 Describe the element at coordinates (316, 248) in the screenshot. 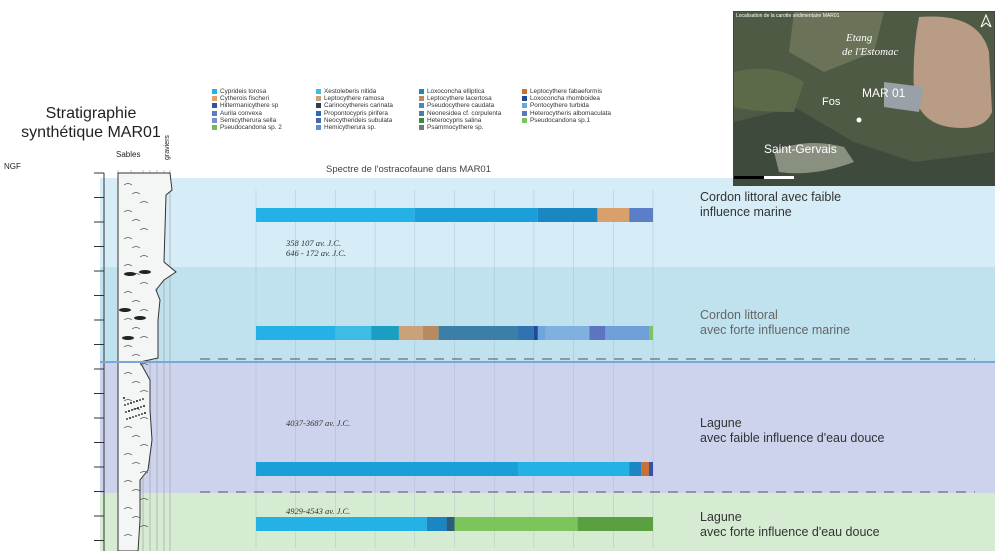

I see `date-label: 358 107 av. J.C. 646 - 172 av. J.C.` at that location.